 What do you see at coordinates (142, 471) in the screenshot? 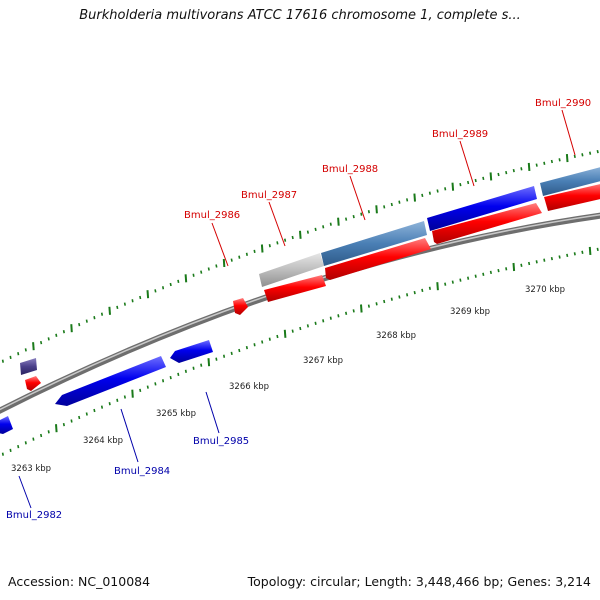
I see `gene-label-bmul-2984: Bmul_2984` at bounding box center [142, 471].